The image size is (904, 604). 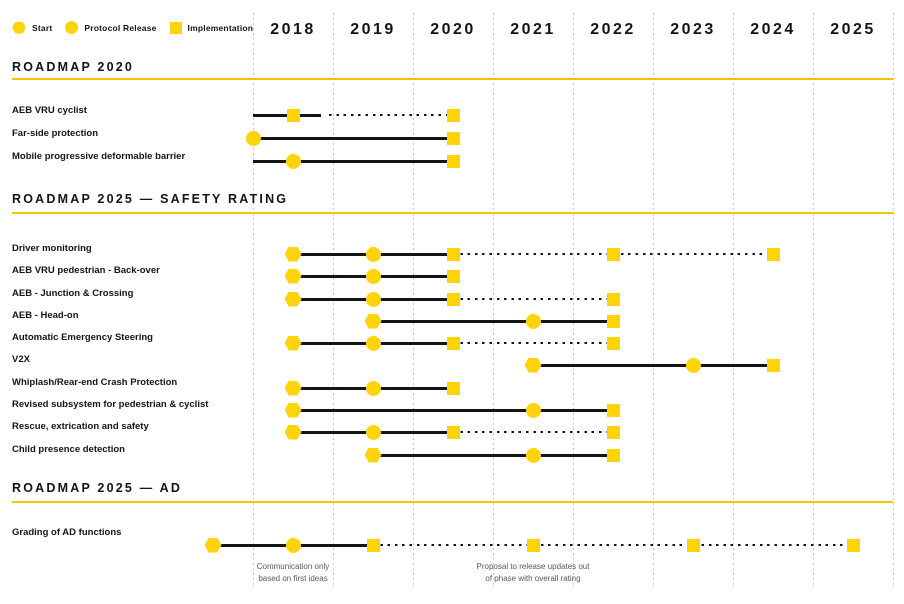 I want to click on legend-label: Implementation, so click(x=220, y=27).